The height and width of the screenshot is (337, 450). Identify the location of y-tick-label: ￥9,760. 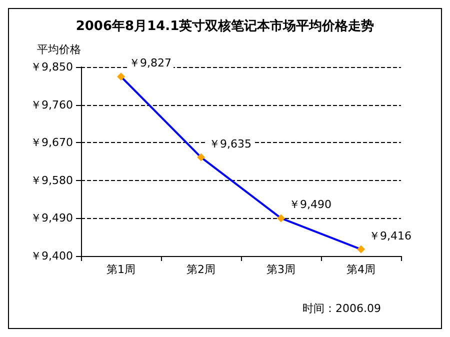
(51, 105).